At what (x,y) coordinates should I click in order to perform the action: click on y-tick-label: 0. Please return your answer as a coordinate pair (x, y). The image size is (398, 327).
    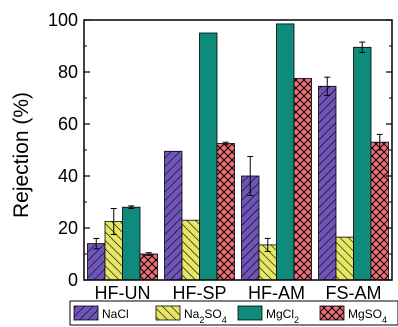
    Looking at the image, I should click on (73, 280).